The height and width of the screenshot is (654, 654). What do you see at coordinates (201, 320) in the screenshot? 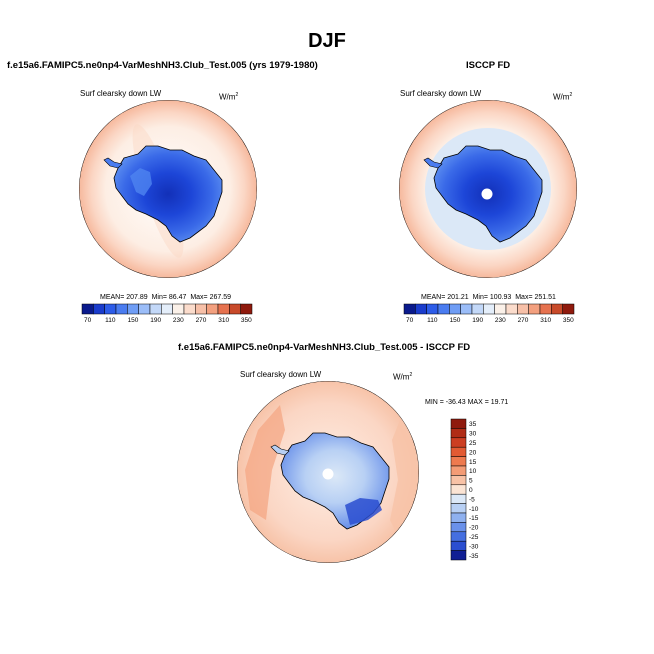
I see `panel1-colorbar-tick-label: 270` at bounding box center [201, 320].